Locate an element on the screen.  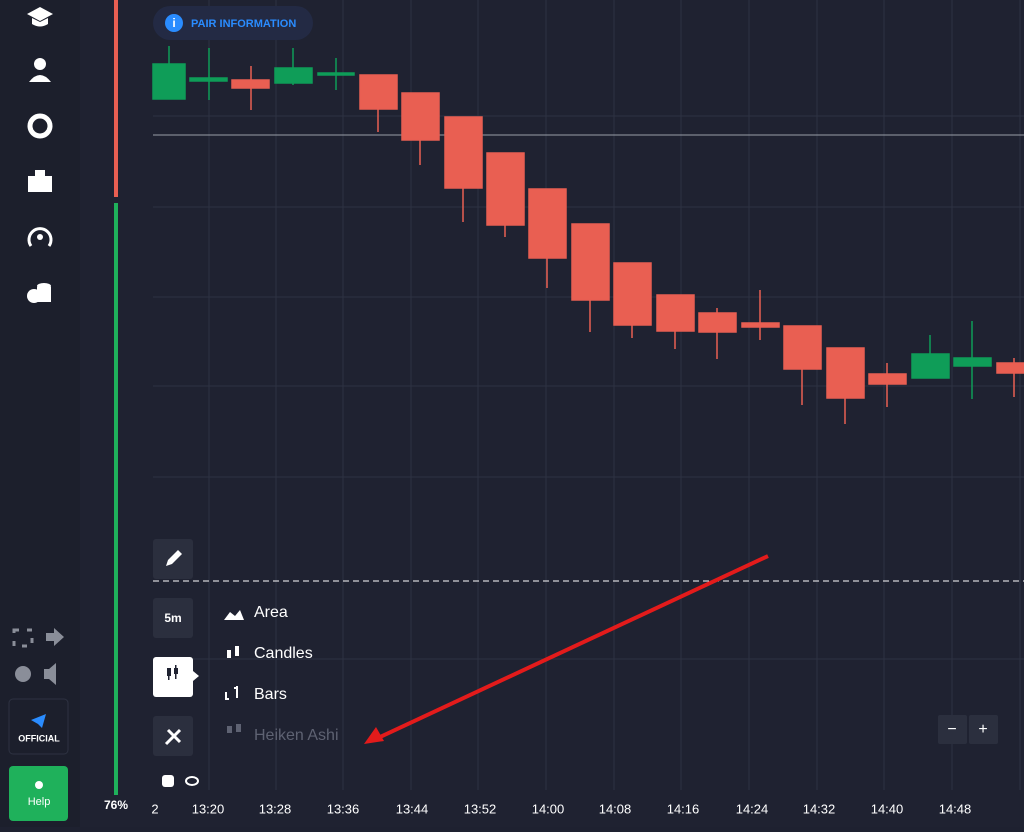
menu-item: Candles is located at coordinates (283, 653).